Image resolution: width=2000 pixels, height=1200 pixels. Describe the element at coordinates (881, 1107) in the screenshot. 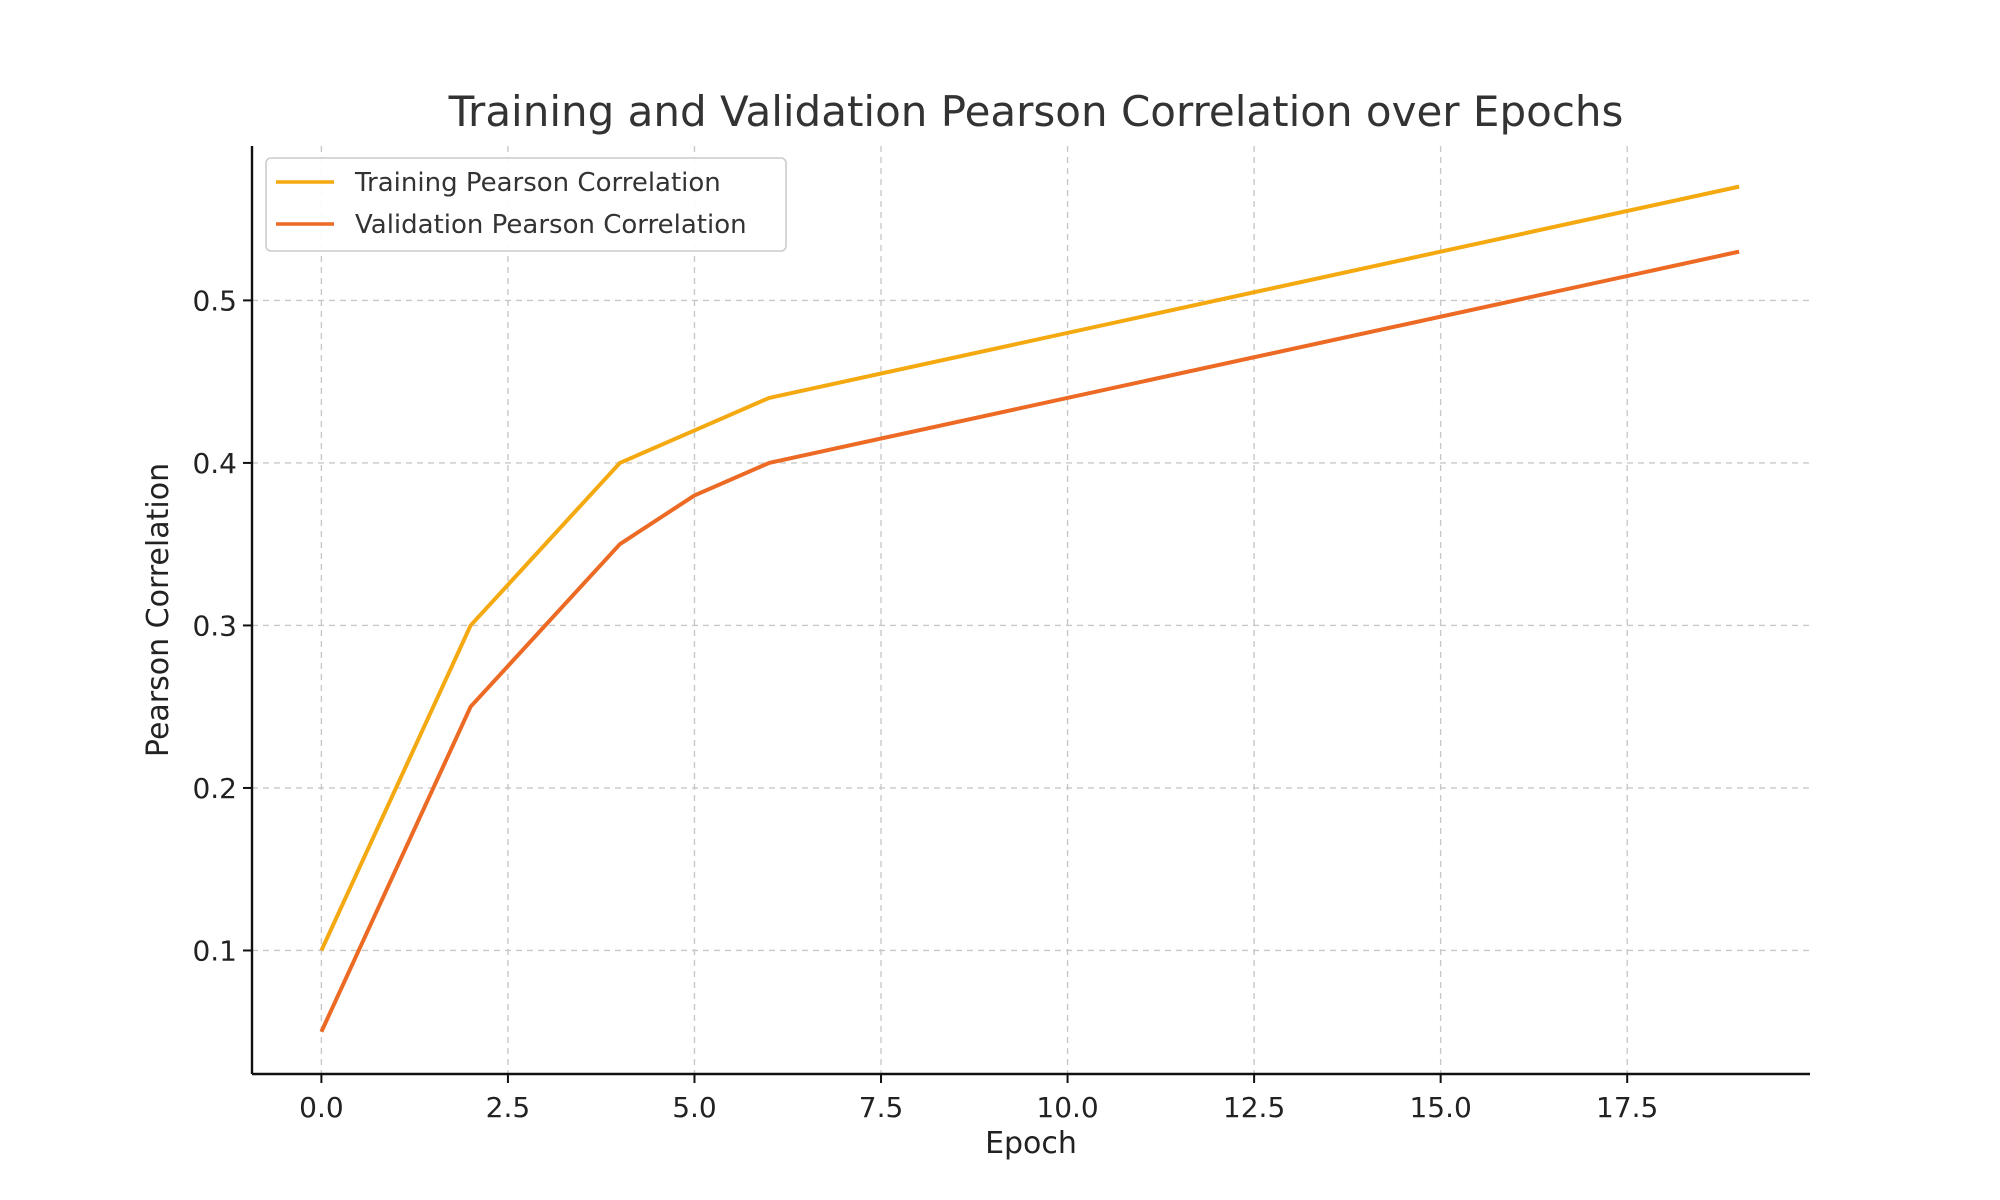

I see `x-tick-label: 7.5` at that location.